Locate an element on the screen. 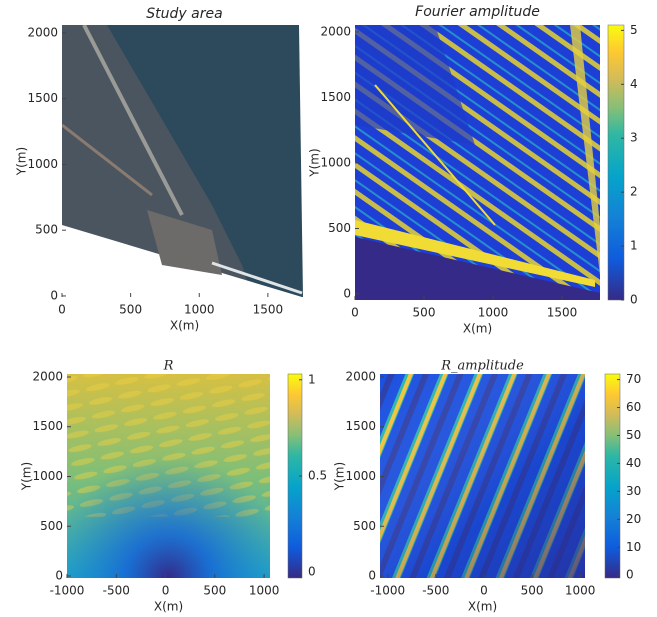  breakwater is located at coordinates (435, 155).